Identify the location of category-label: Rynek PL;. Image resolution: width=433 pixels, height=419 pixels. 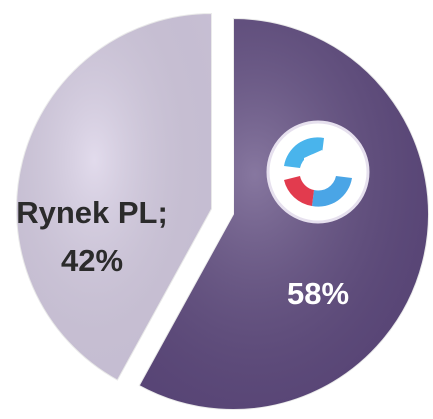
(92, 212).